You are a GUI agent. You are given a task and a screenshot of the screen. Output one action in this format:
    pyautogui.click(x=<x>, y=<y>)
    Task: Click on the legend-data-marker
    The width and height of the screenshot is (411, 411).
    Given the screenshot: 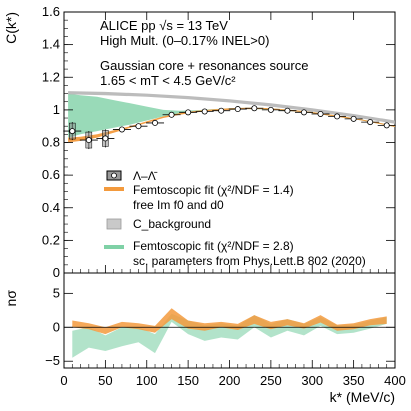 What is the action you would take?
    pyautogui.click(x=114, y=175)
    